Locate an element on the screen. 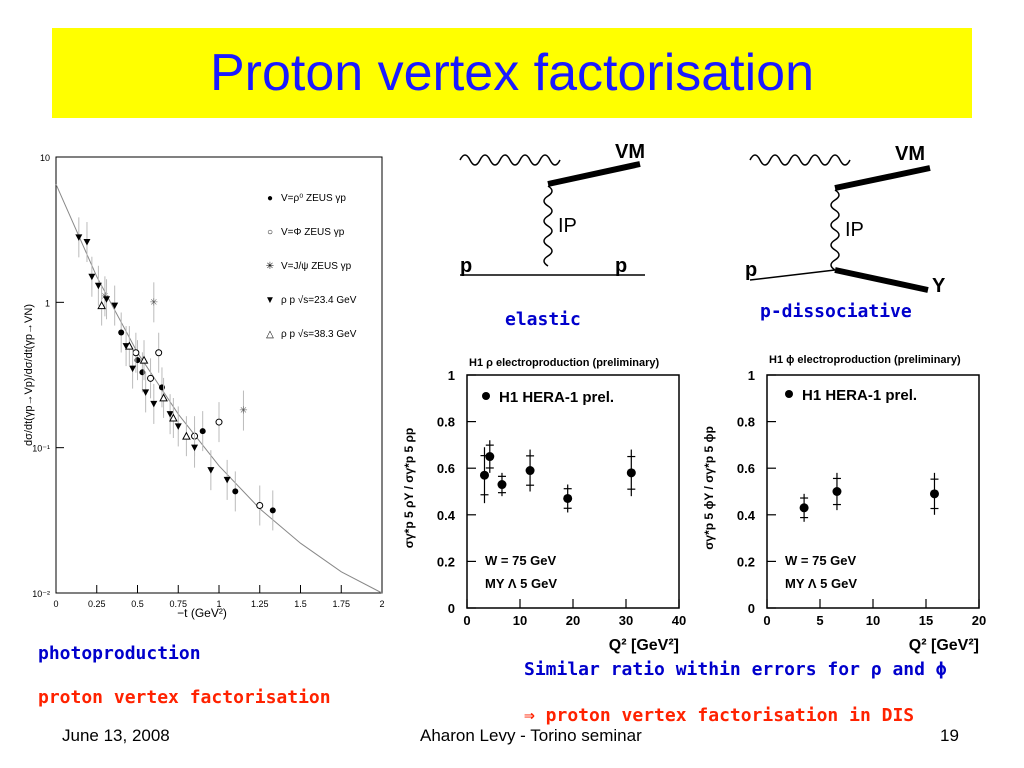 This screenshot has width=1024, height=768. data-points: ✳ ✳ ✳ is located at coordinates (175, 374).